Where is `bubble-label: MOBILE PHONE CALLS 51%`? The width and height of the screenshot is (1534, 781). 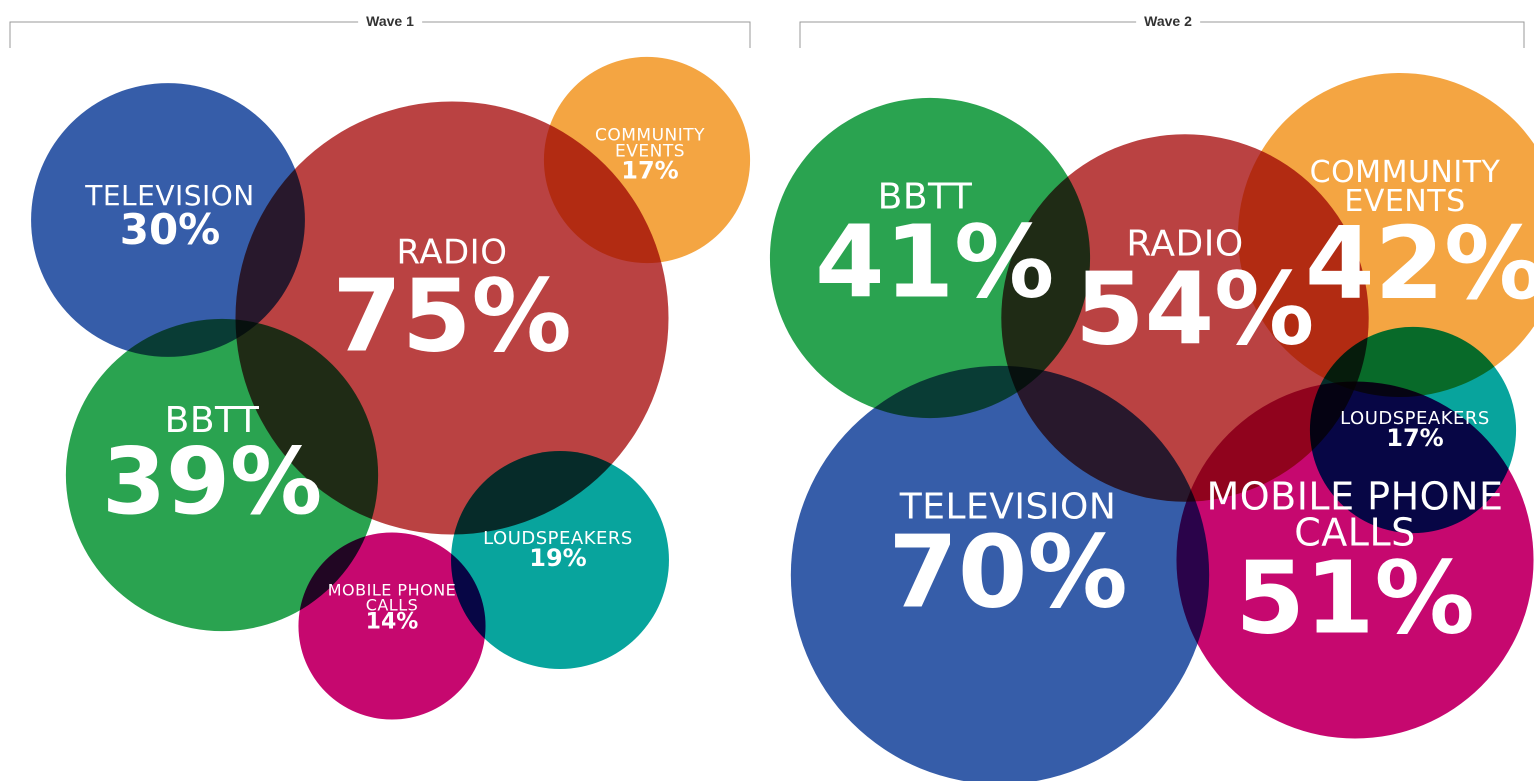 bubble-label: MOBILE PHONE CALLS 51% is located at coordinates (1355, 565).